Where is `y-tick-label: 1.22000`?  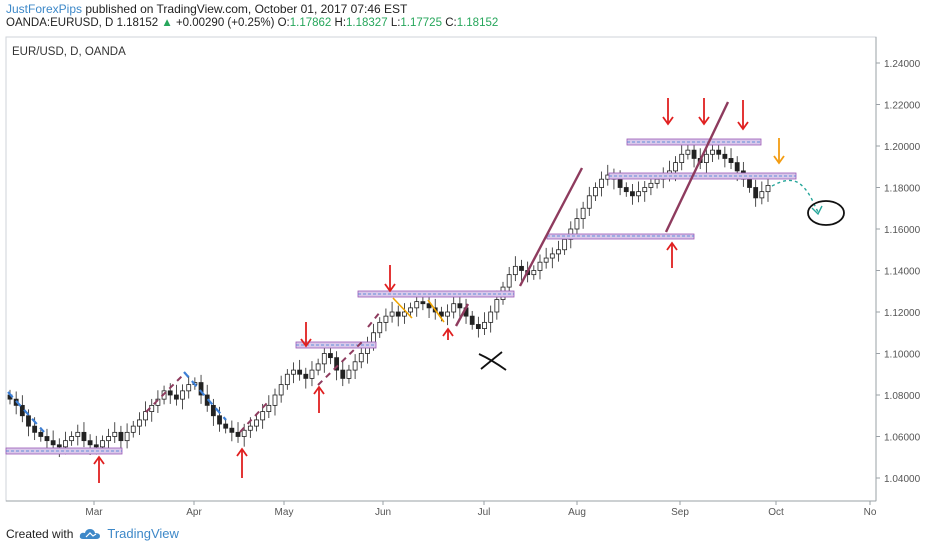
y-tick-label: 1.22000 is located at coordinates (902, 106).